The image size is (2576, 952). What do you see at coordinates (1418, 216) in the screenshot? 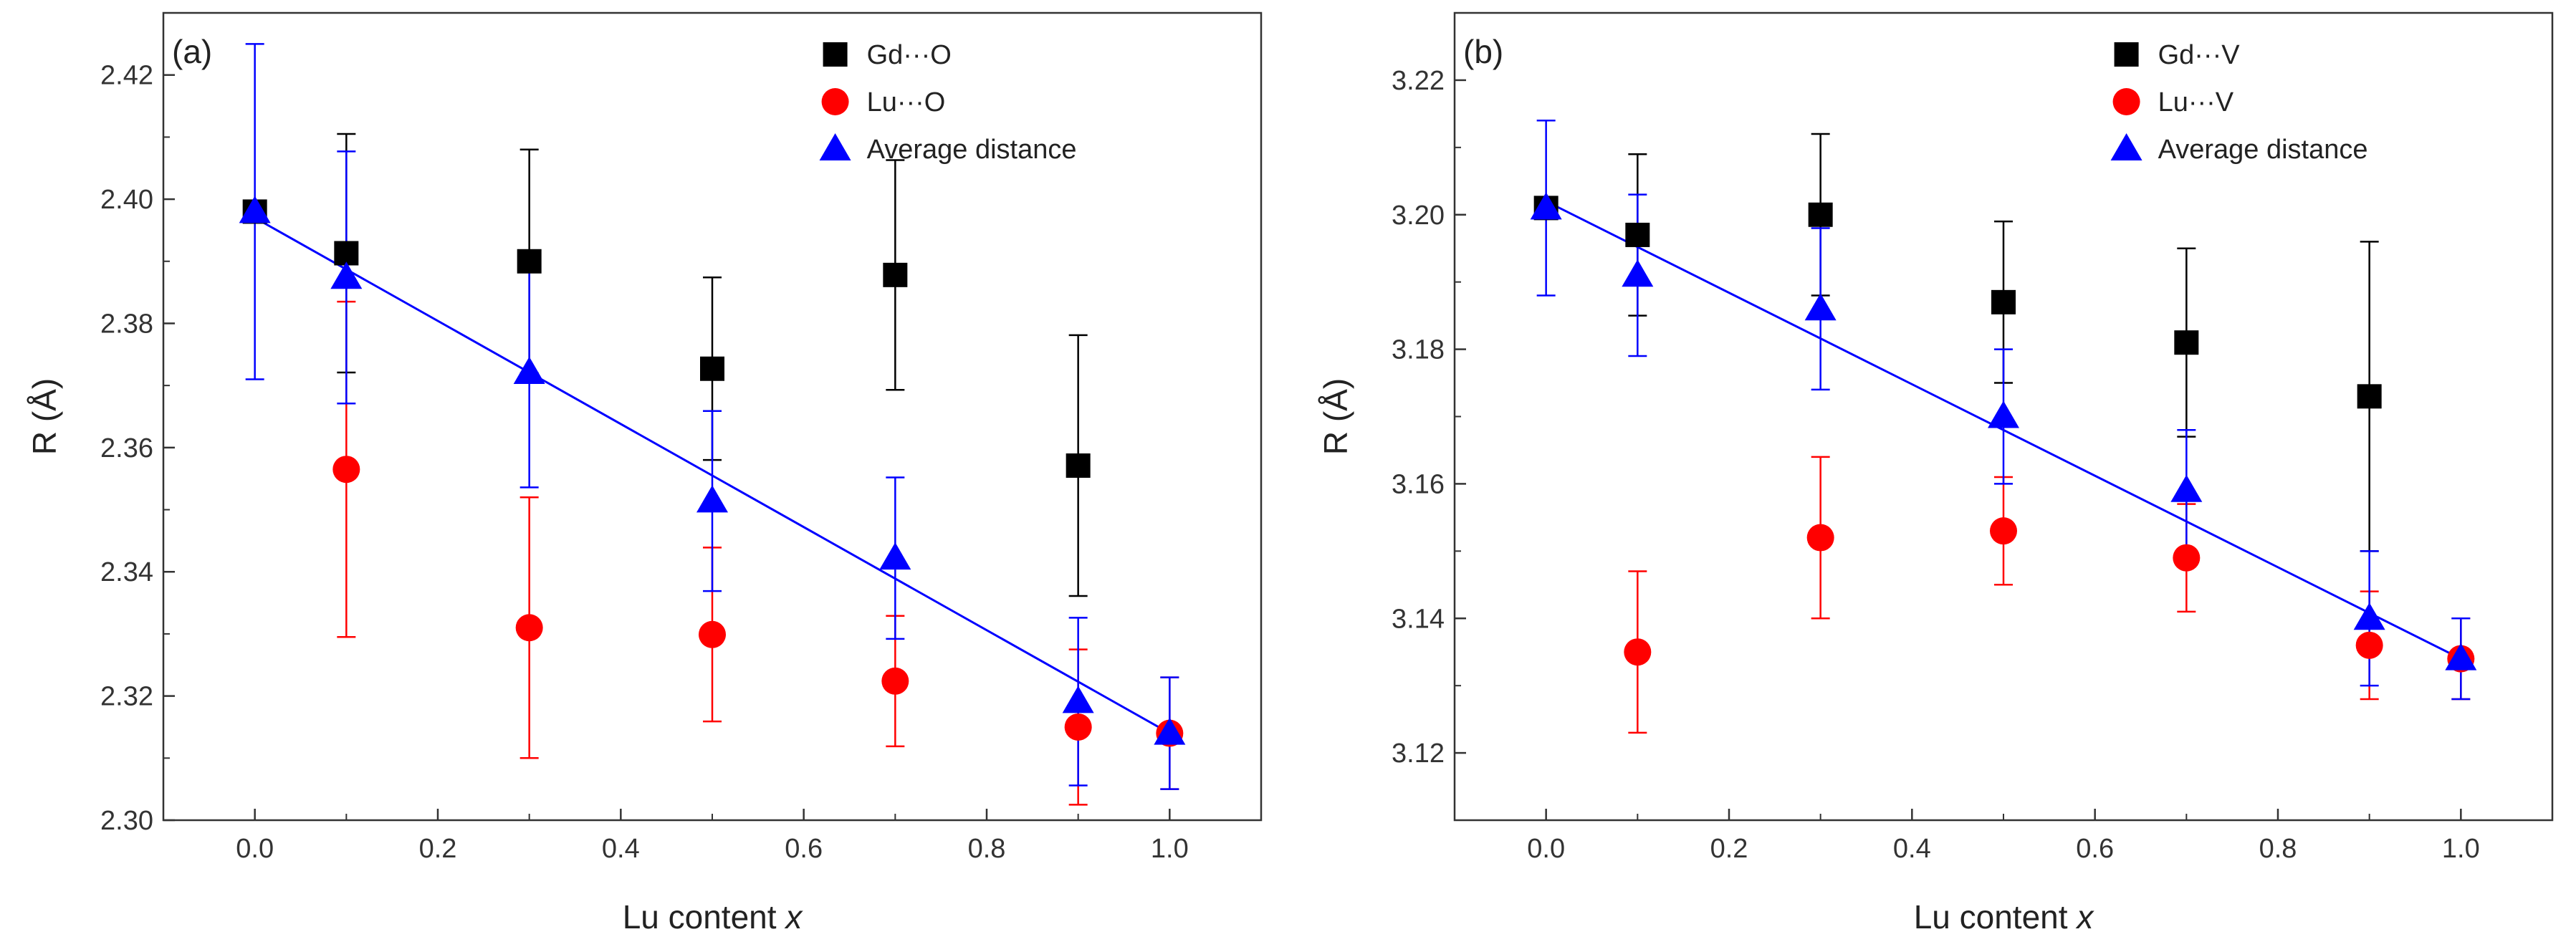
I see `y-tick-label: 3.20` at bounding box center [1418, 216].